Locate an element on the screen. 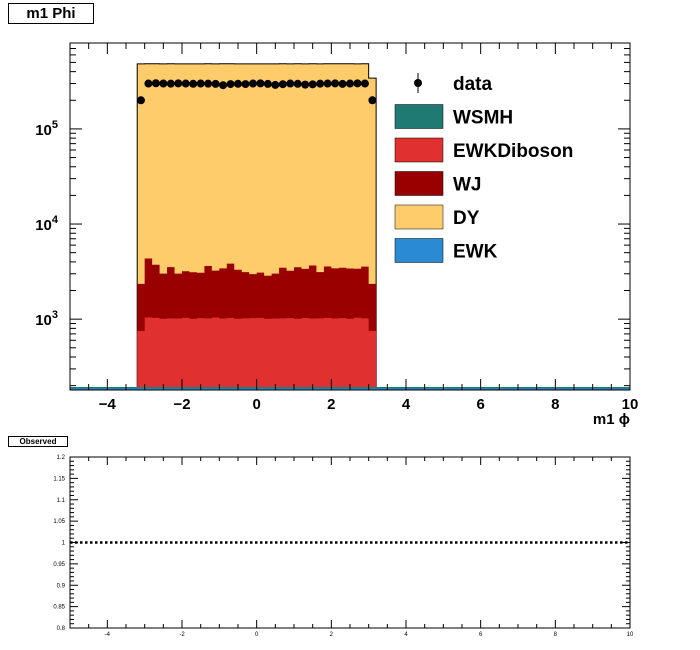 This screenshot has height=650, width=700. x-tick-label: 6 is located at coordinates (480, 404).